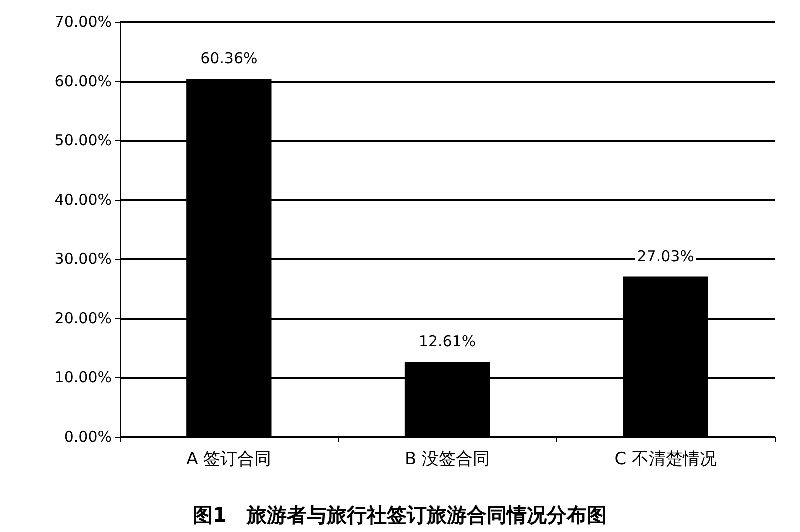 The image size is (800, 532). Describe the element at coordinates (88, 437) in the screenshot. I see `y-tick-label: 0.00%` at that location.